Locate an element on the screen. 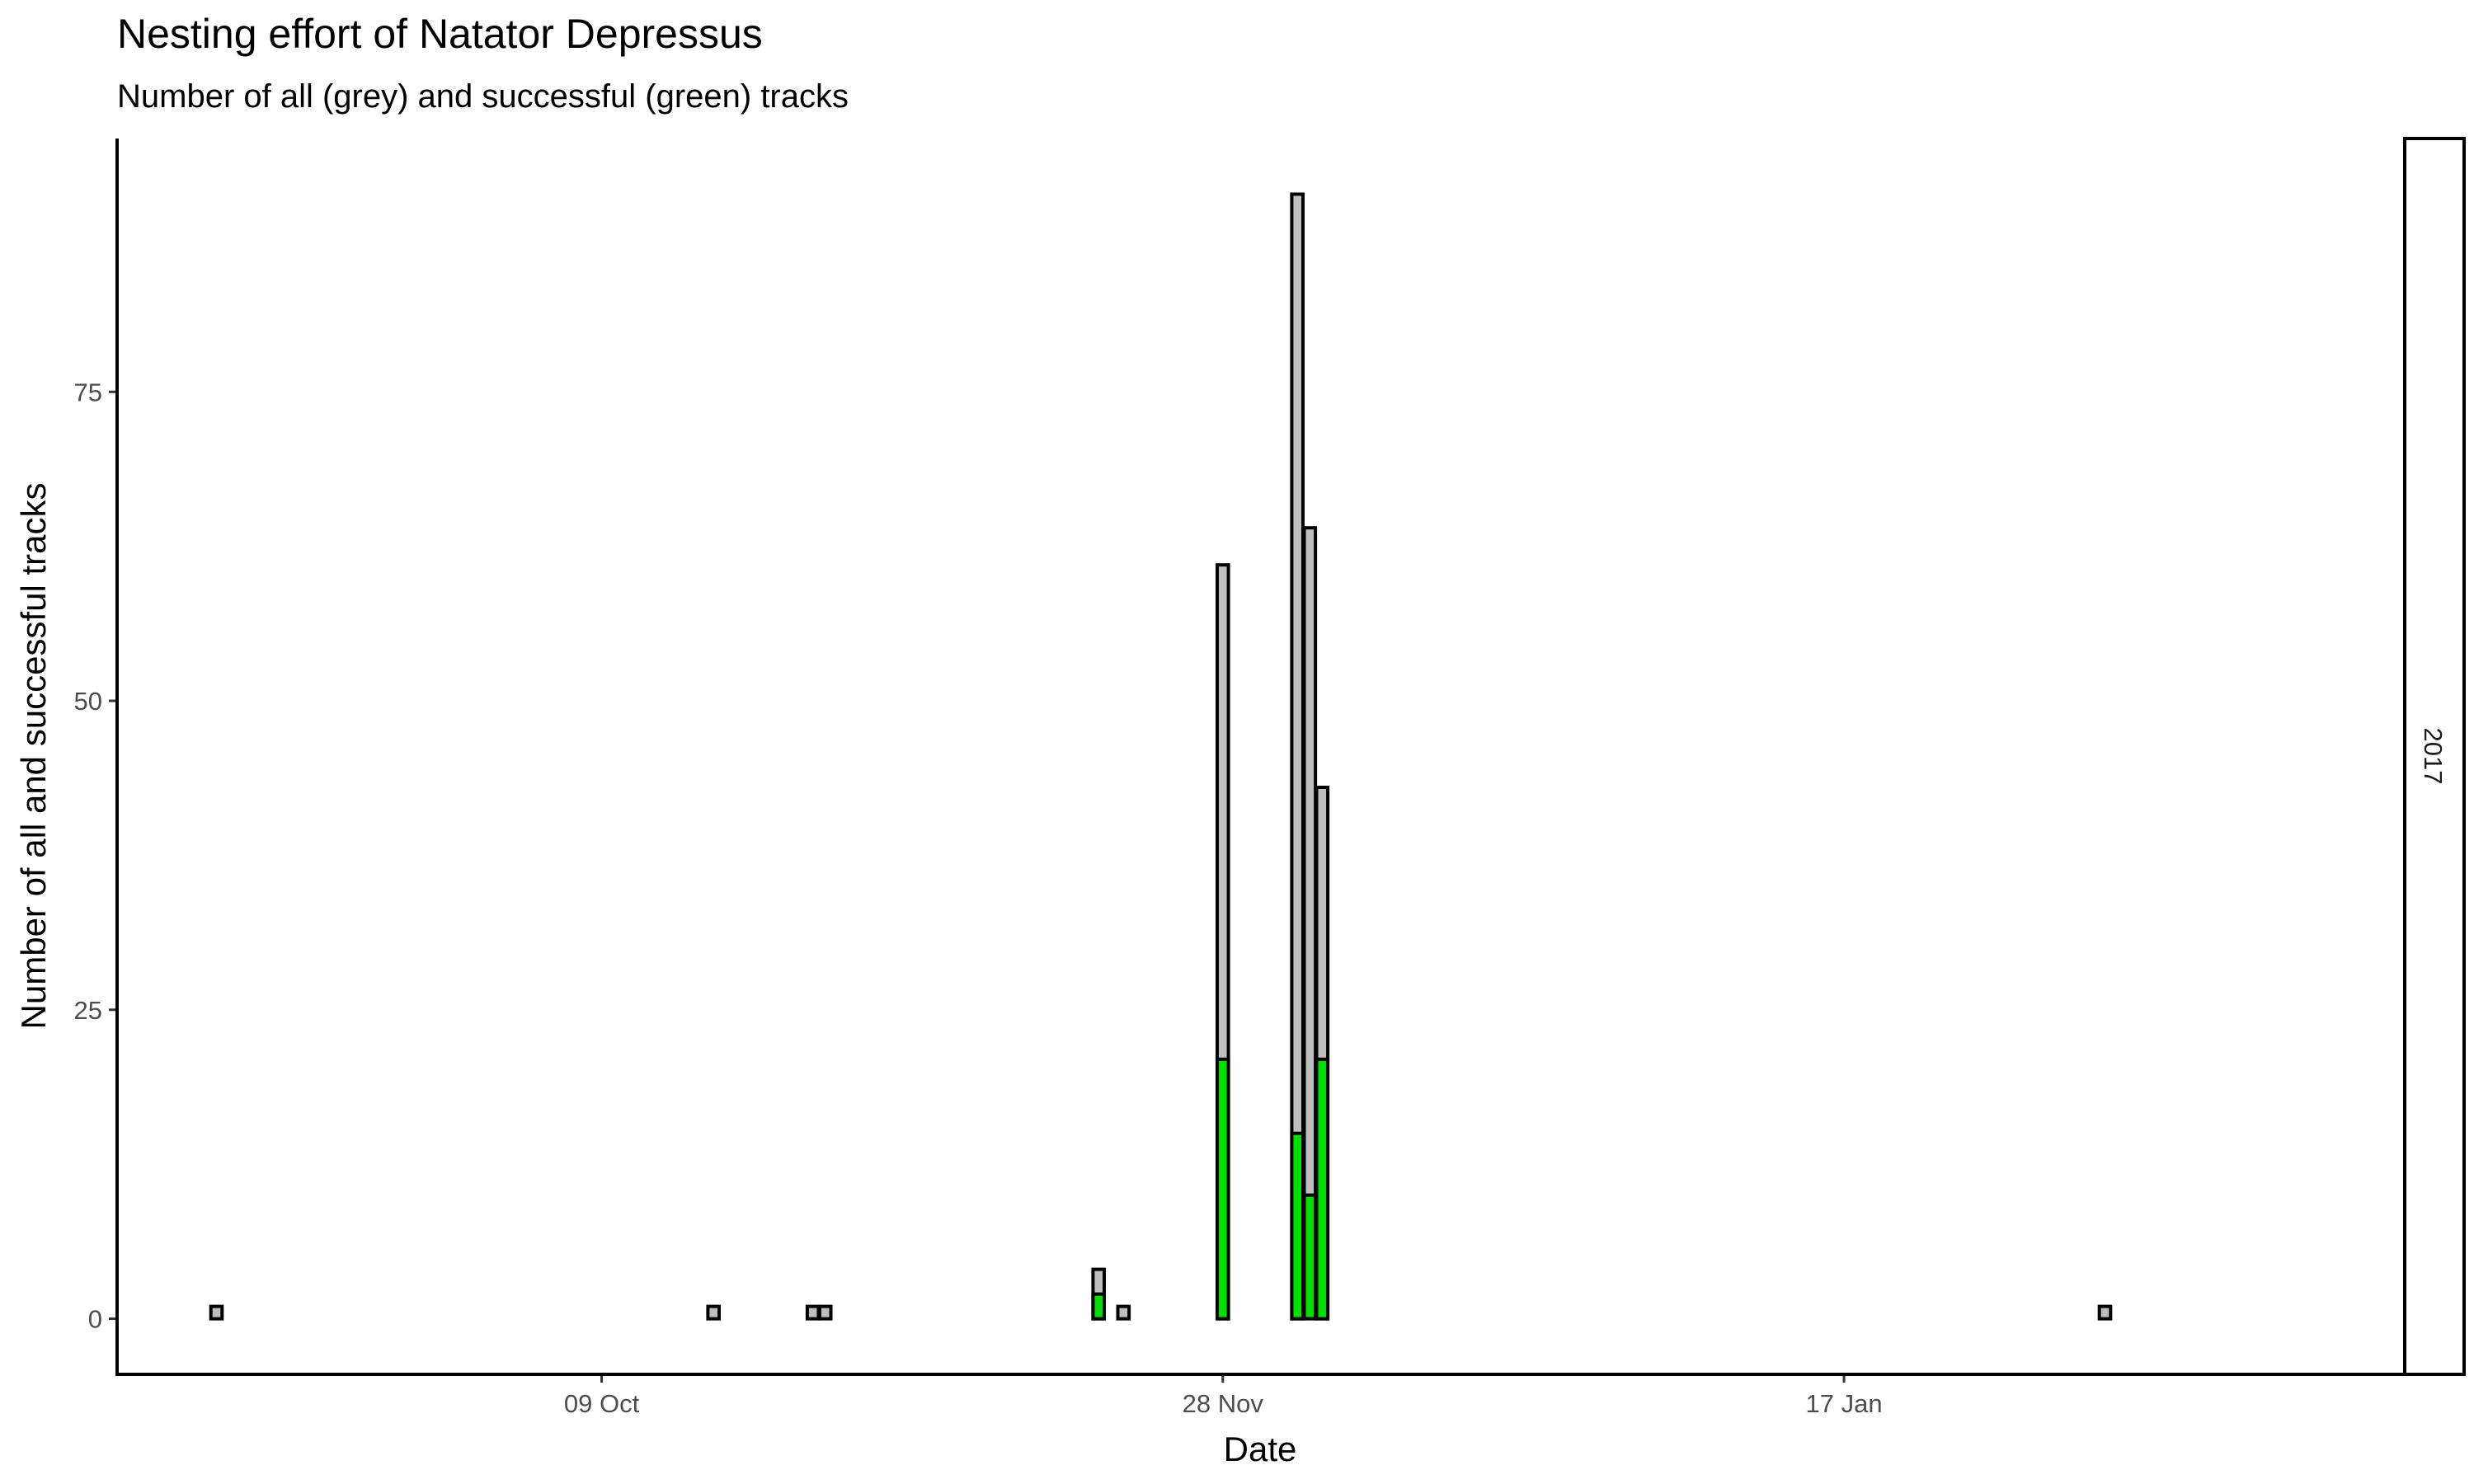  y-tick-label-0: 0 is located at coordinates (95, 1319).